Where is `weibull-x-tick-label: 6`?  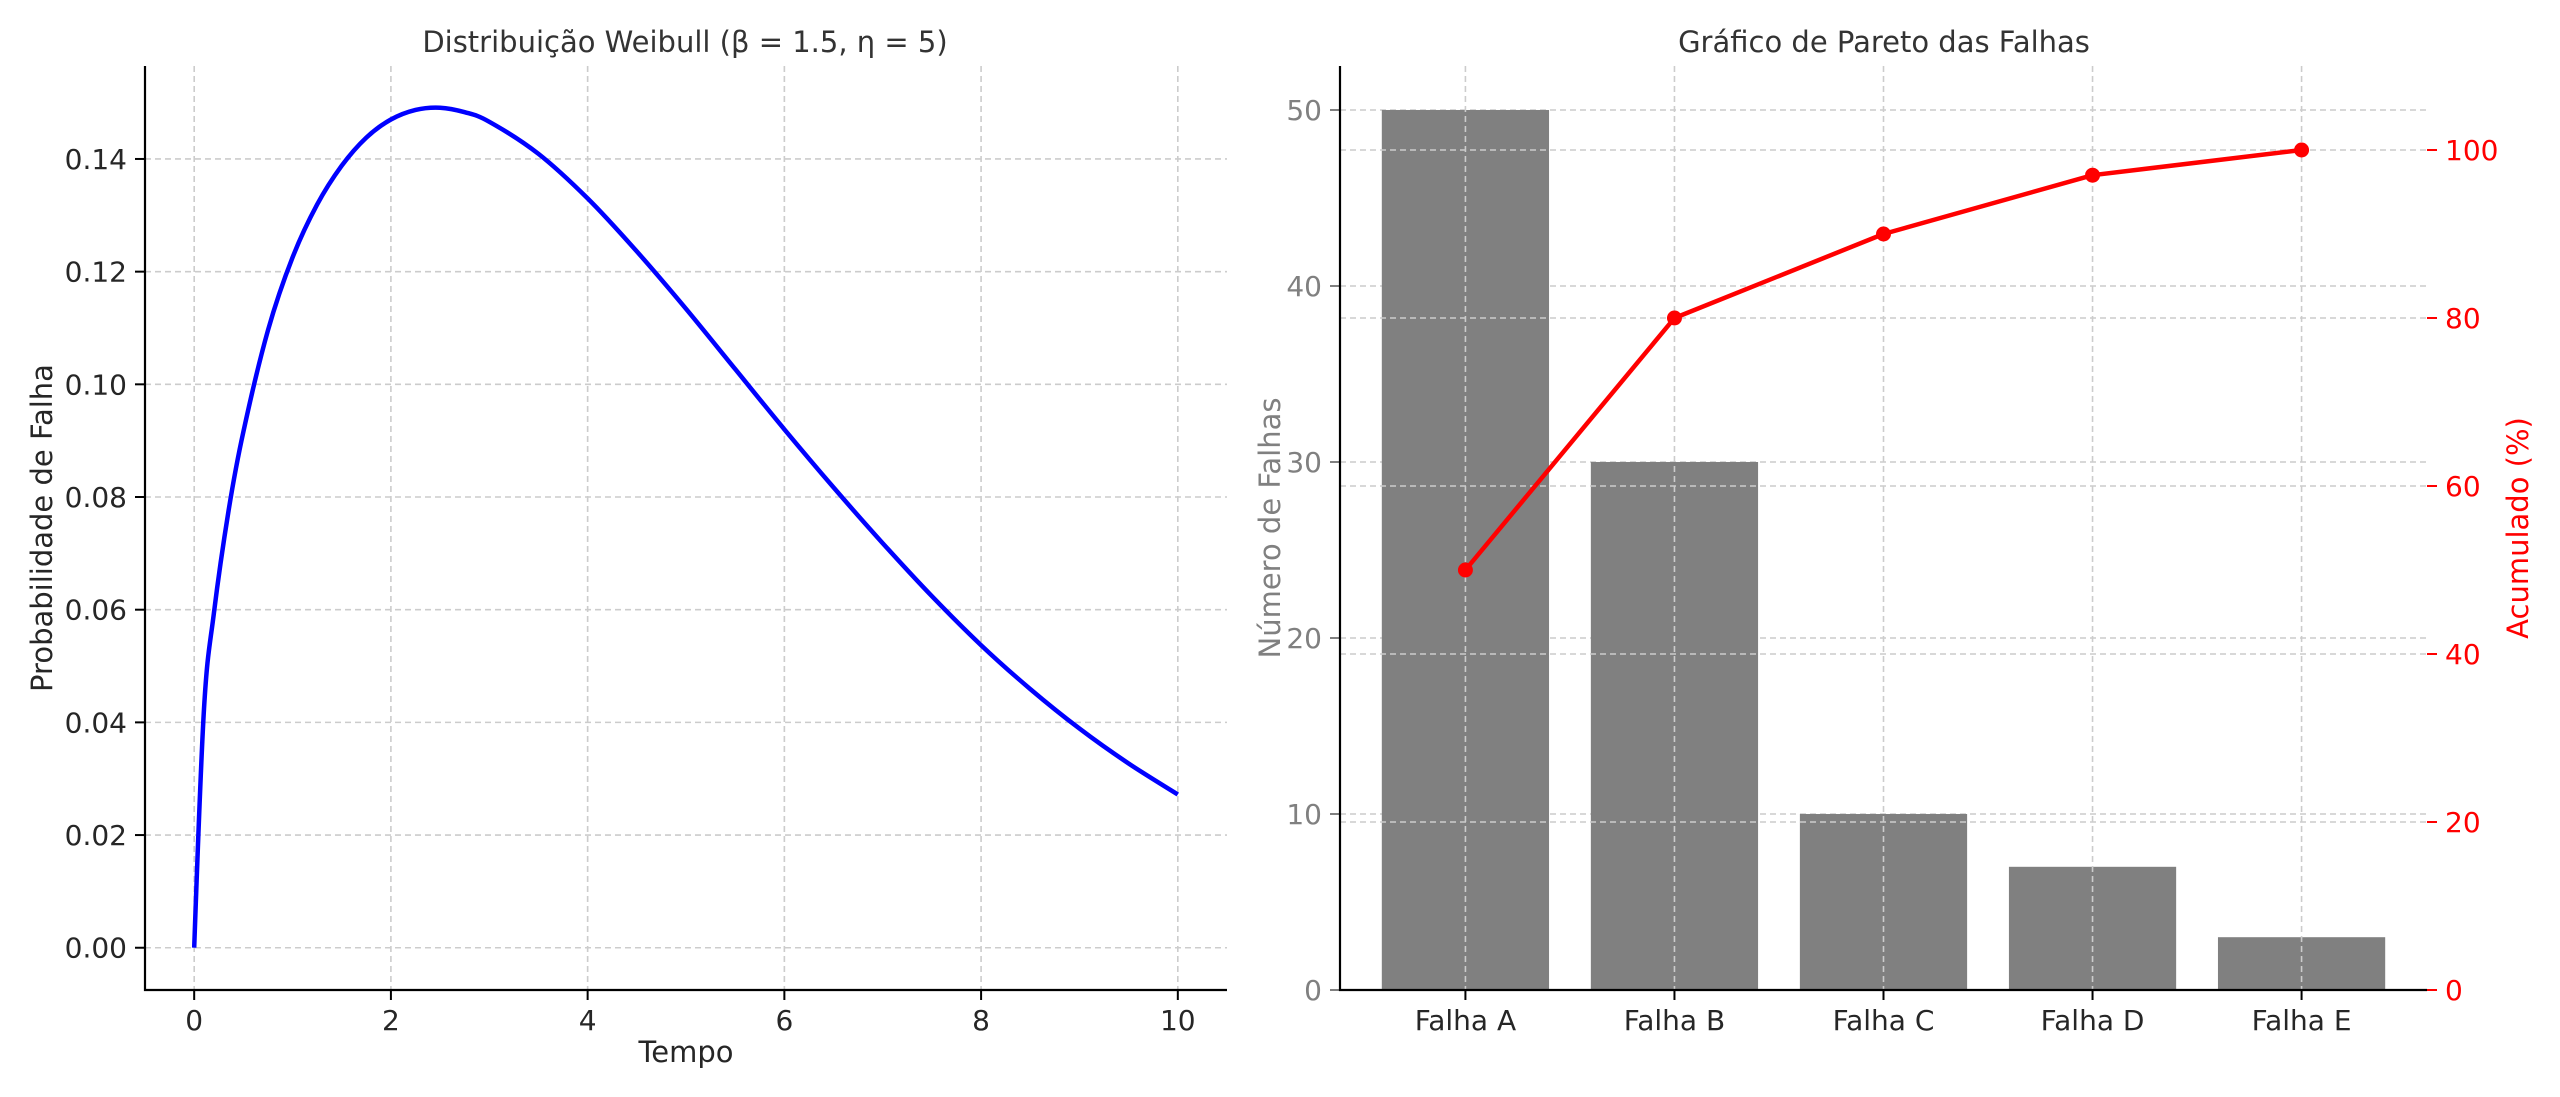 weibull-x-tick-label: 6 is located at coordinates (784, 1020).